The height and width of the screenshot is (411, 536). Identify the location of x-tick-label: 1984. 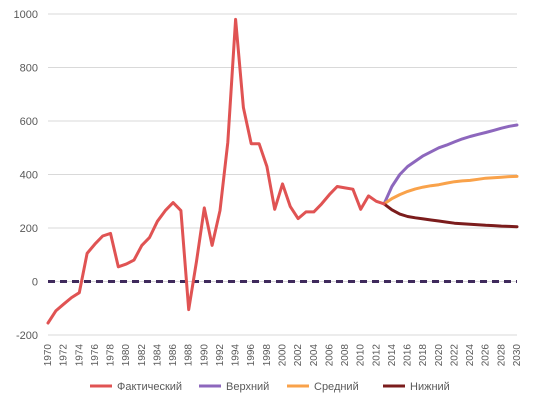
(157, 355).